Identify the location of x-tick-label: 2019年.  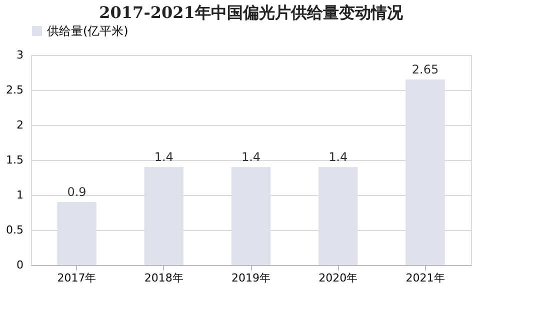
(251, 278).